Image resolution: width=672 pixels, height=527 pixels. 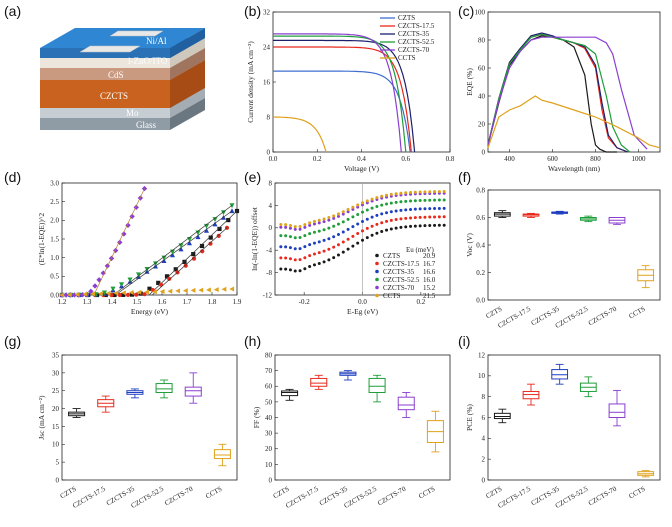 I want to click on device-schematic, so click(x=122, y=79).